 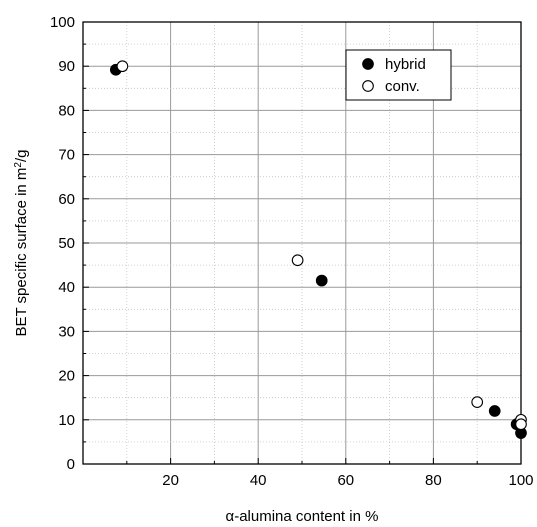 What do you see at coordinates (368, 64) in the screenshot?
I see `legend-marker-hybrid` at bounding box center [368, 64].